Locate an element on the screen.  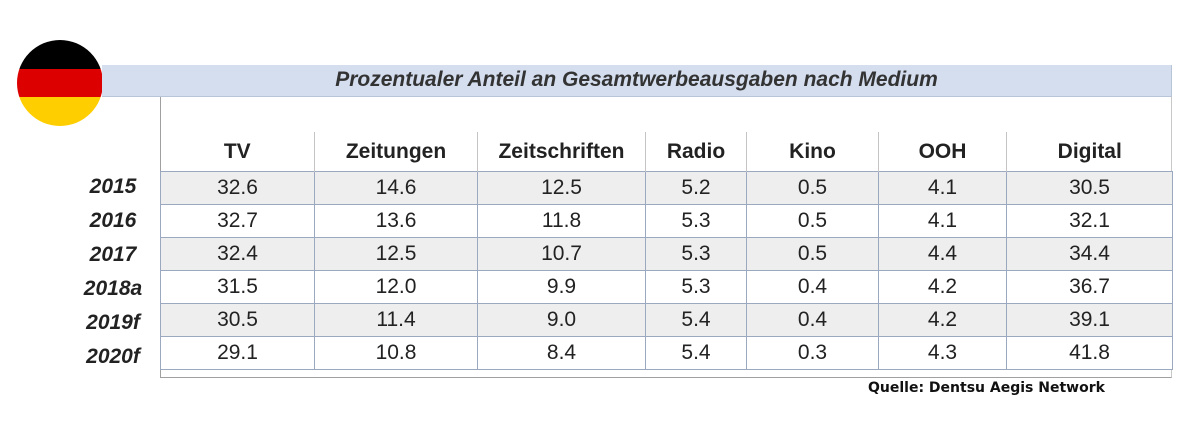
column-header-tv: TV is located at coordinates (237, 152).